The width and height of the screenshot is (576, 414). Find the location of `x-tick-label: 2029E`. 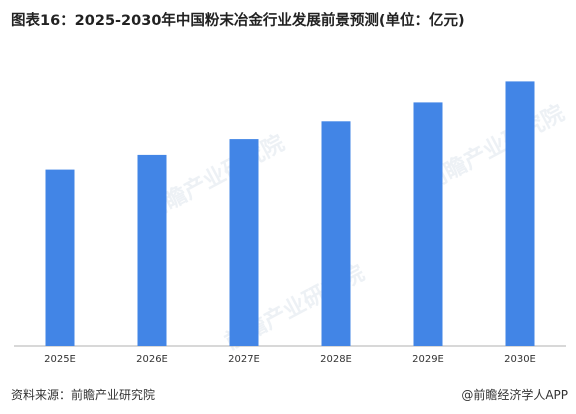

x-tick-label: 2029E is located at coordinates (428, 359).